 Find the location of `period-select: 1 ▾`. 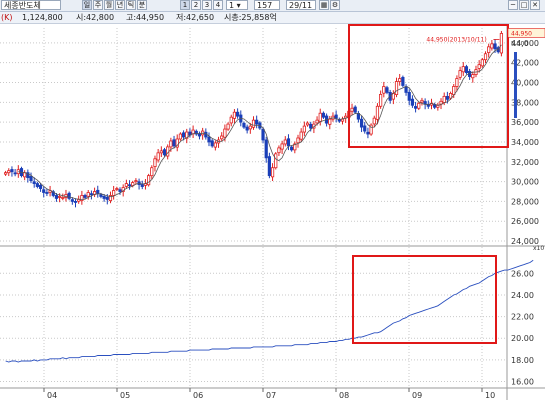

period-select: 1 ▾ is located at coordinates (237, 5).